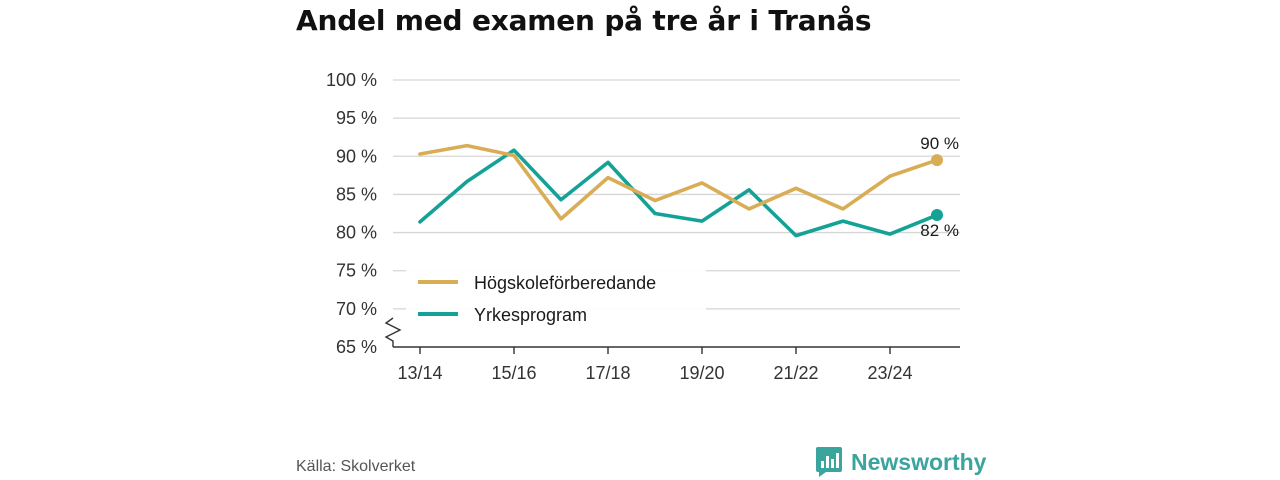 The height and width of the screenshot is (480, 1280). I want to click on end-marker-hogskoleforberedande, so click(937, 160).